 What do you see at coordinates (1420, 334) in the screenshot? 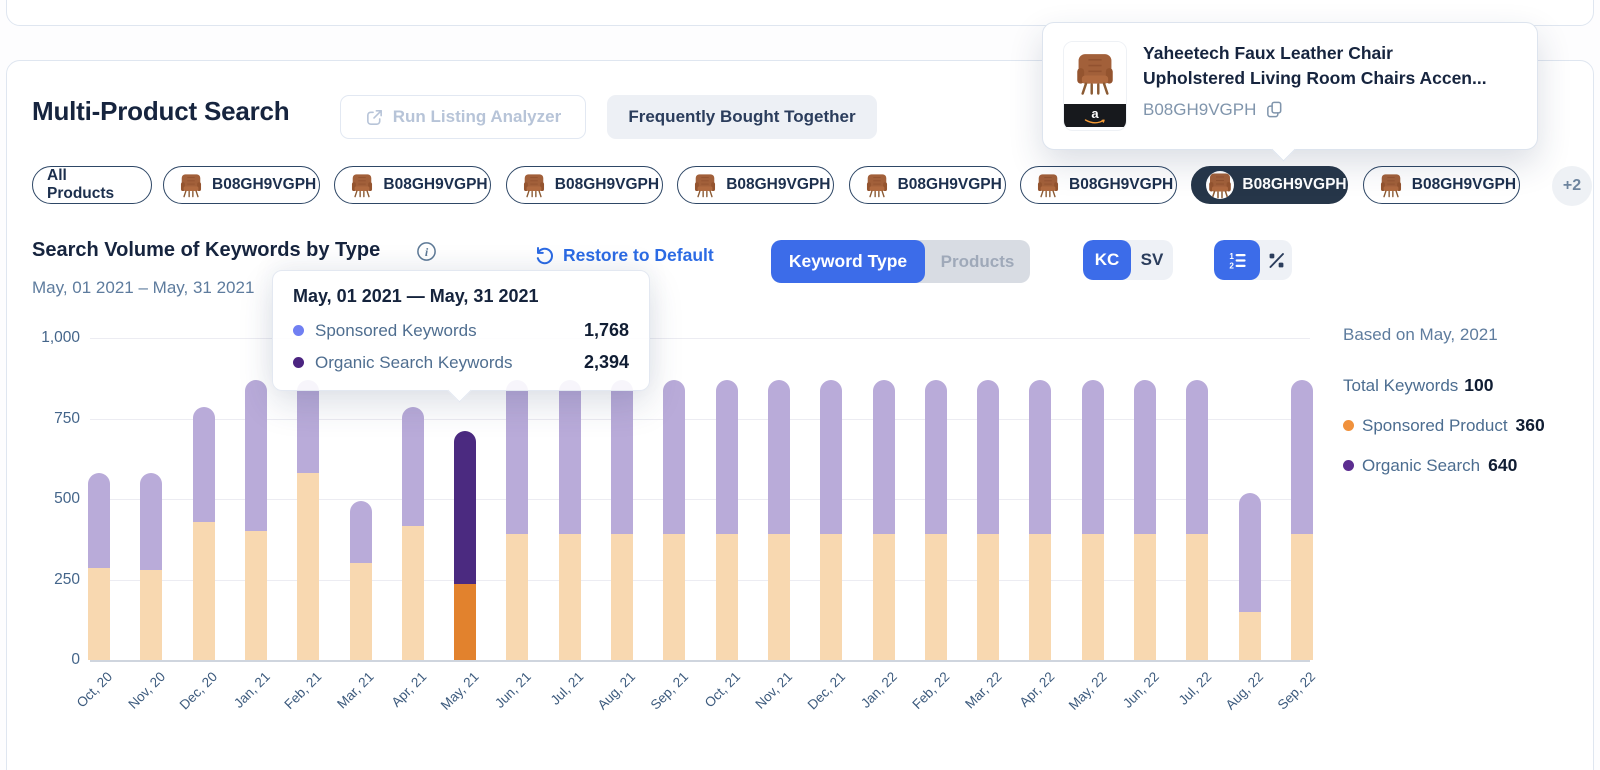
I see `based-on-label: Based on May, 2021` at bounding box center [1420, 334].